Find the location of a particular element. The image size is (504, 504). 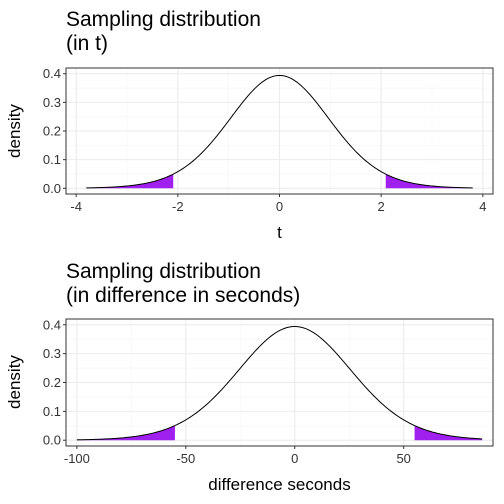

x-tick-label: -50 is located at coordinates (185, 458).